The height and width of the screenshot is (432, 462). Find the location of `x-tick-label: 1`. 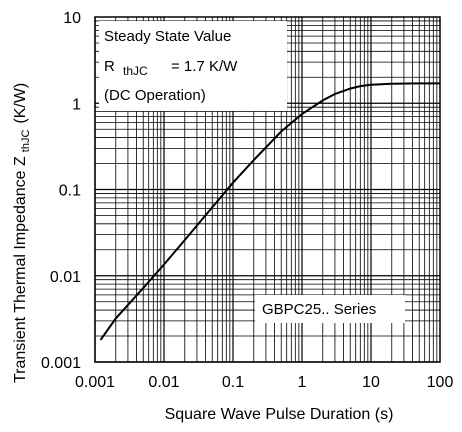

x-tick-label: 1 is located at coordinates (302, 382).